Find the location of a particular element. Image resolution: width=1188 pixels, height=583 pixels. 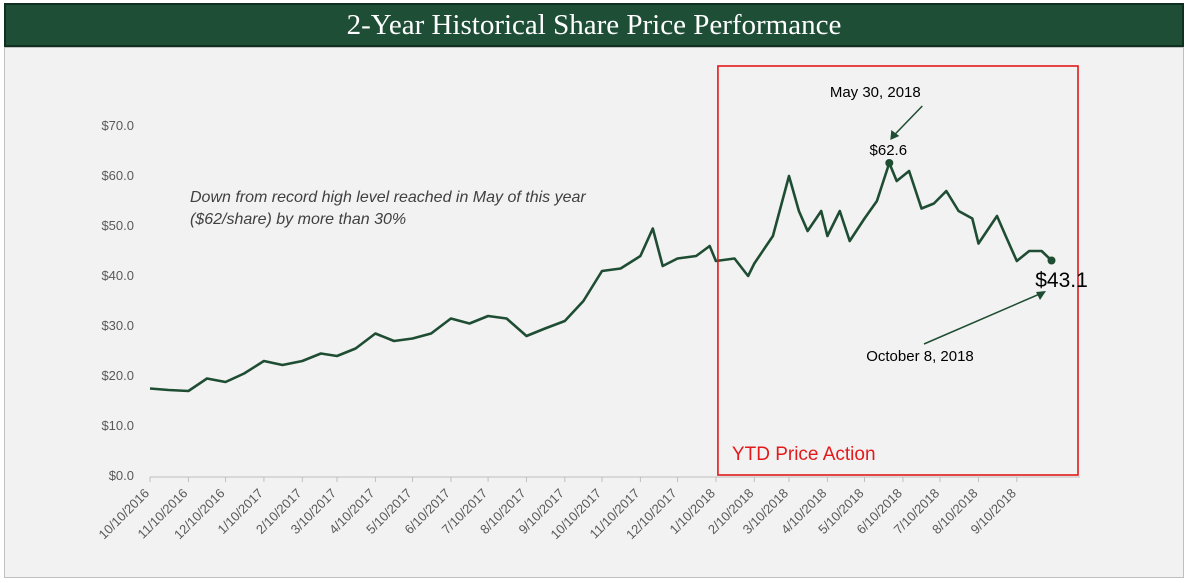

y-tick-label: $30.0 is located at coordinates (117, 325).